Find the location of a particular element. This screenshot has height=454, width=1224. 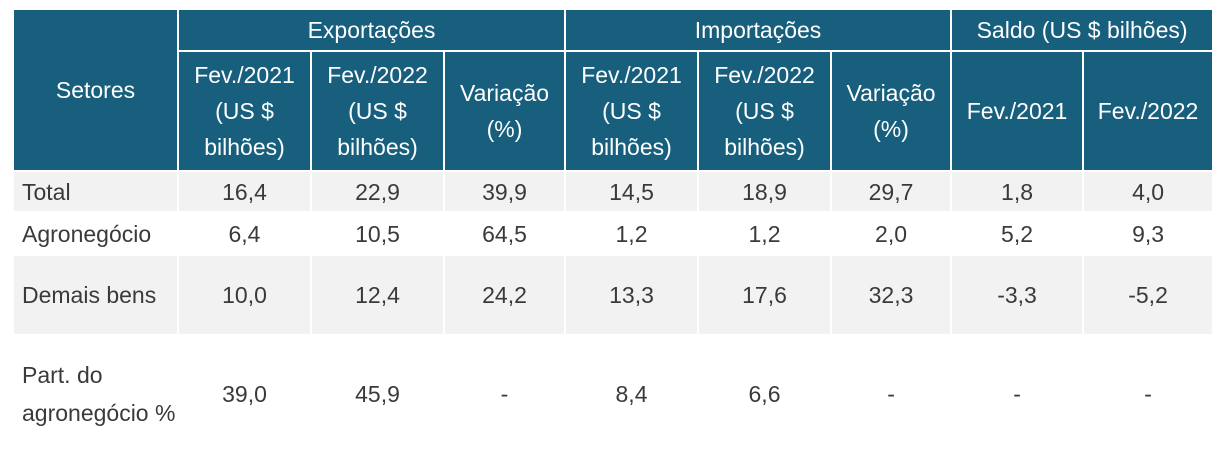

cell: 64,5 is located at coordinates (504, 233).